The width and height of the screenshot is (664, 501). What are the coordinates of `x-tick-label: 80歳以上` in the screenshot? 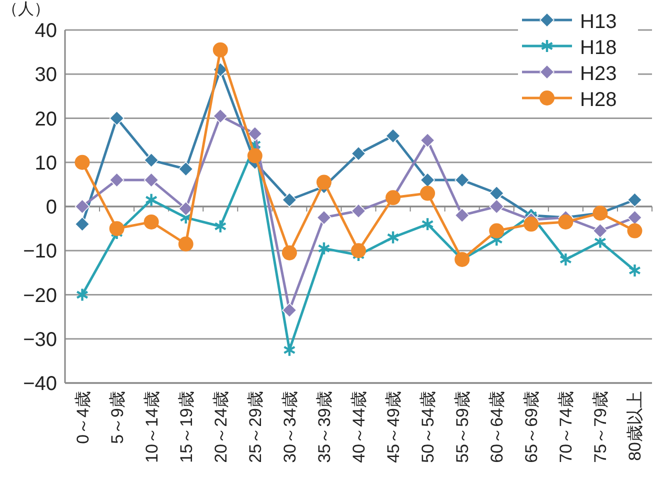 It's located at (635, 426).